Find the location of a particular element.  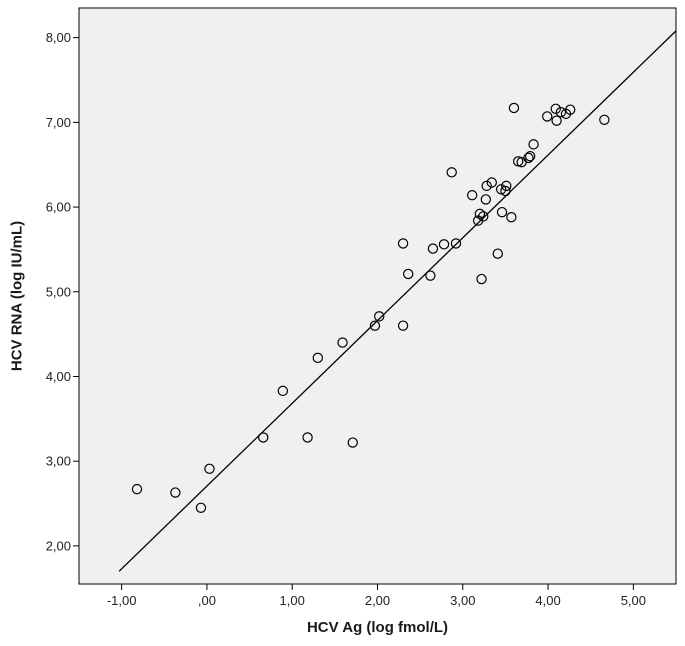

x-tick-label: 4,00 is located at coordinates (547, 600).